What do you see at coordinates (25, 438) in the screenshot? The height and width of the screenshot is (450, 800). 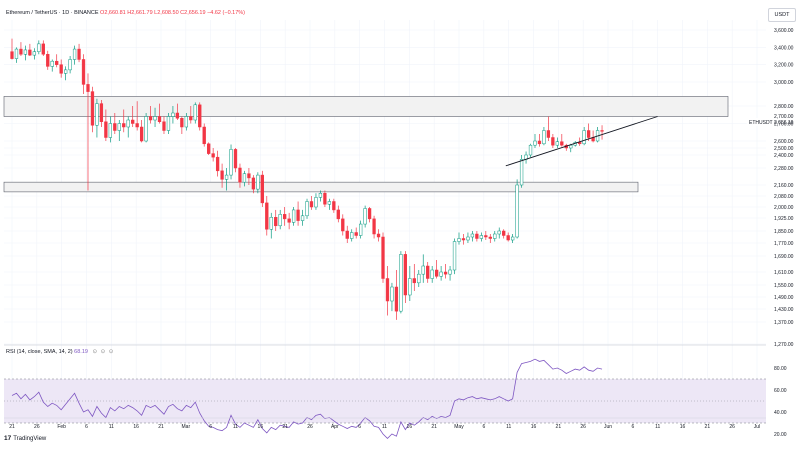 I see `tradingview-logo: 17 TradingView` at bounding box center [25, 438].